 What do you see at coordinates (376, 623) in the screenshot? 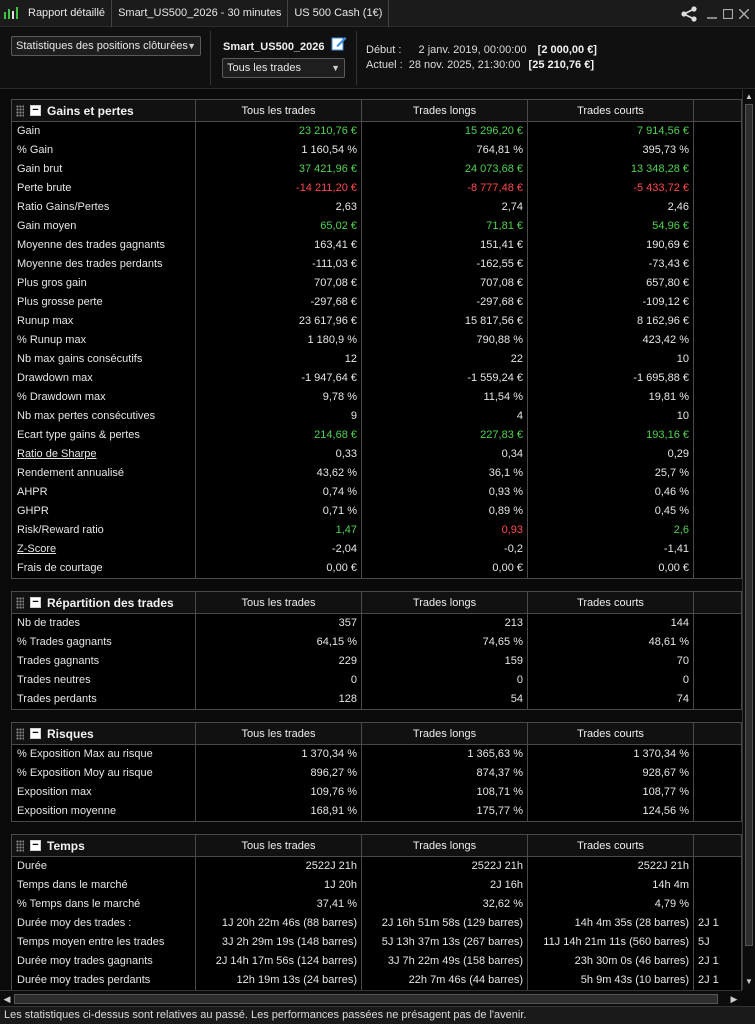
I see `stat-row: Nb de trades 357 213 144` at bounding box center [376, 623].